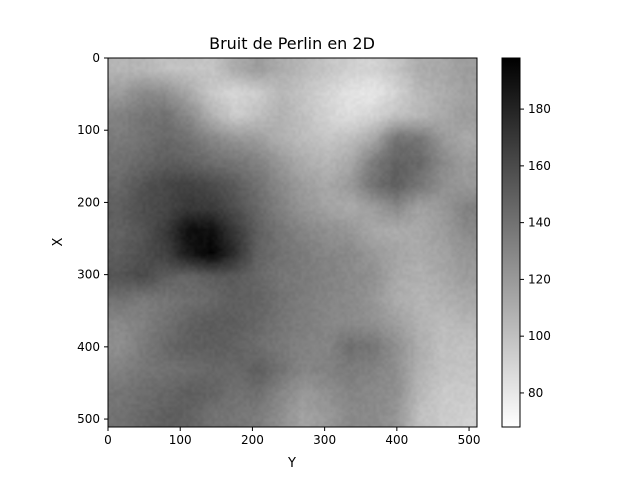 This screenshot has width=640, height=480. Describe the element at coordinates (535, 251) in the screenshot. I see `colorbar-ticks: 80 100 120 140 160 180` at that location.